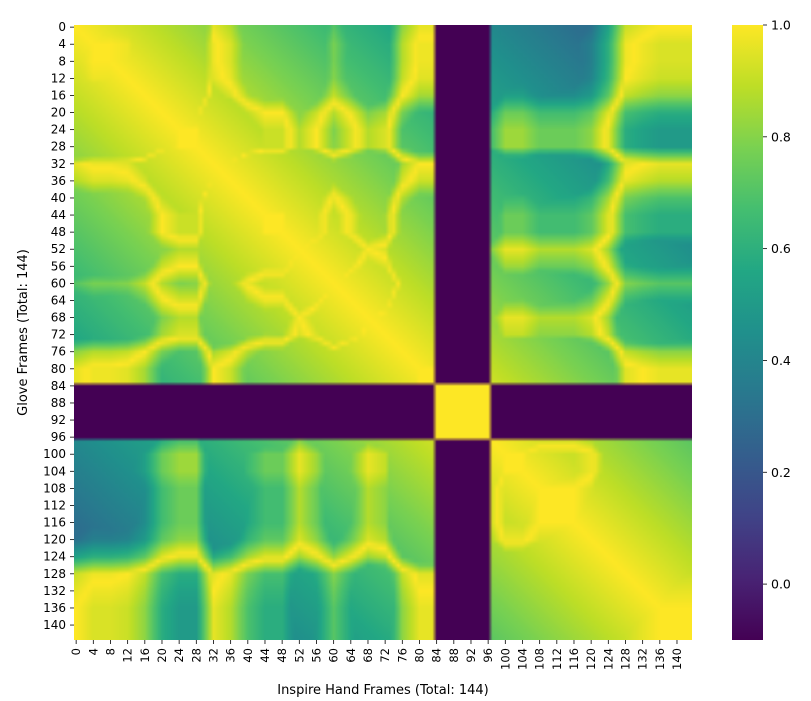 This screenshot has width=811, height=701. I want to click on x-tick-label: 60, so click(334, 655).